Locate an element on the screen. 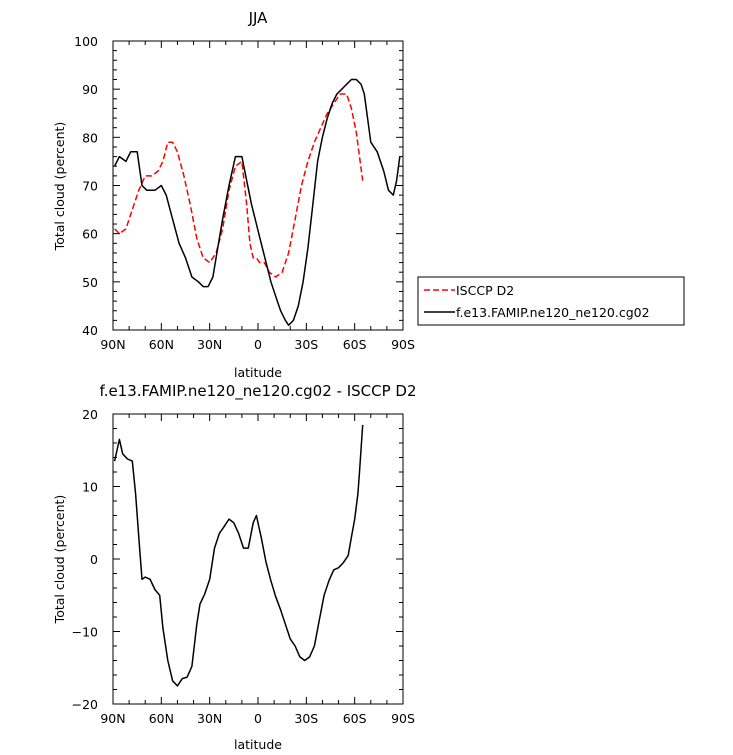  y-tick-label: 90 is located at coordinates (90, 89).